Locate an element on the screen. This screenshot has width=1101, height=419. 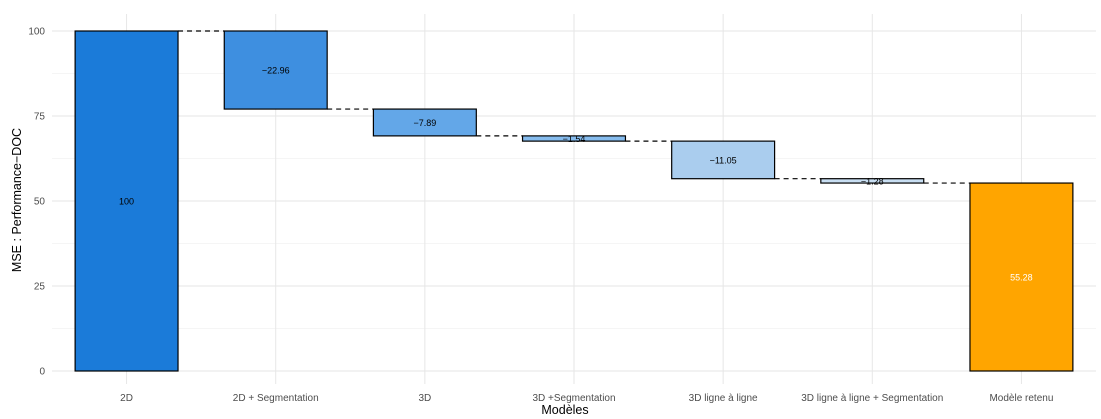
y-tick-label: 0 is located at coordinates (42, 372).